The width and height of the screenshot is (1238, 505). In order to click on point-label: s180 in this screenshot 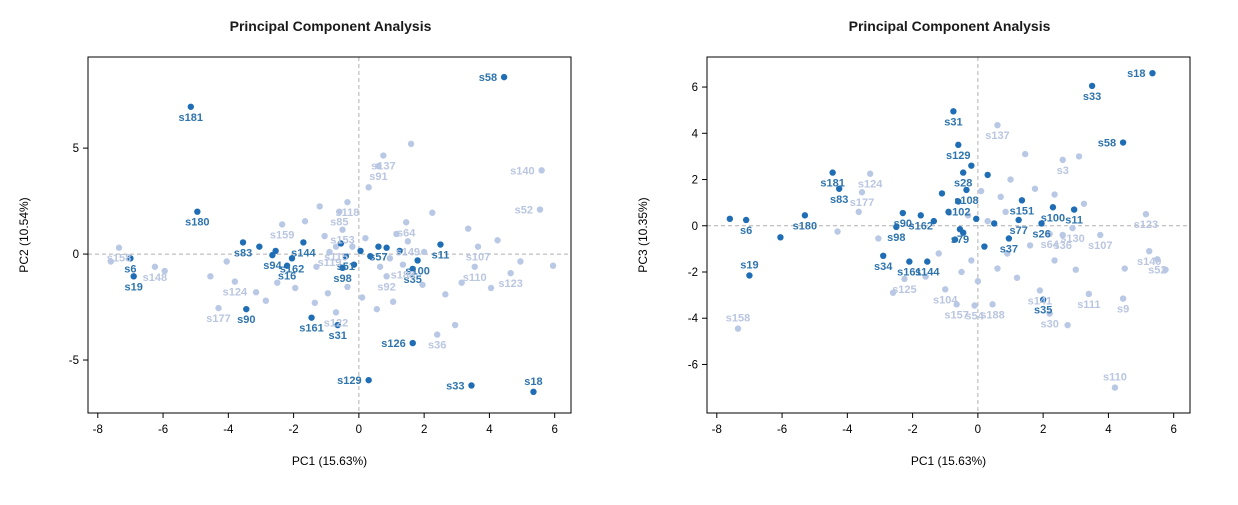, I will do `click(197, 223)`.